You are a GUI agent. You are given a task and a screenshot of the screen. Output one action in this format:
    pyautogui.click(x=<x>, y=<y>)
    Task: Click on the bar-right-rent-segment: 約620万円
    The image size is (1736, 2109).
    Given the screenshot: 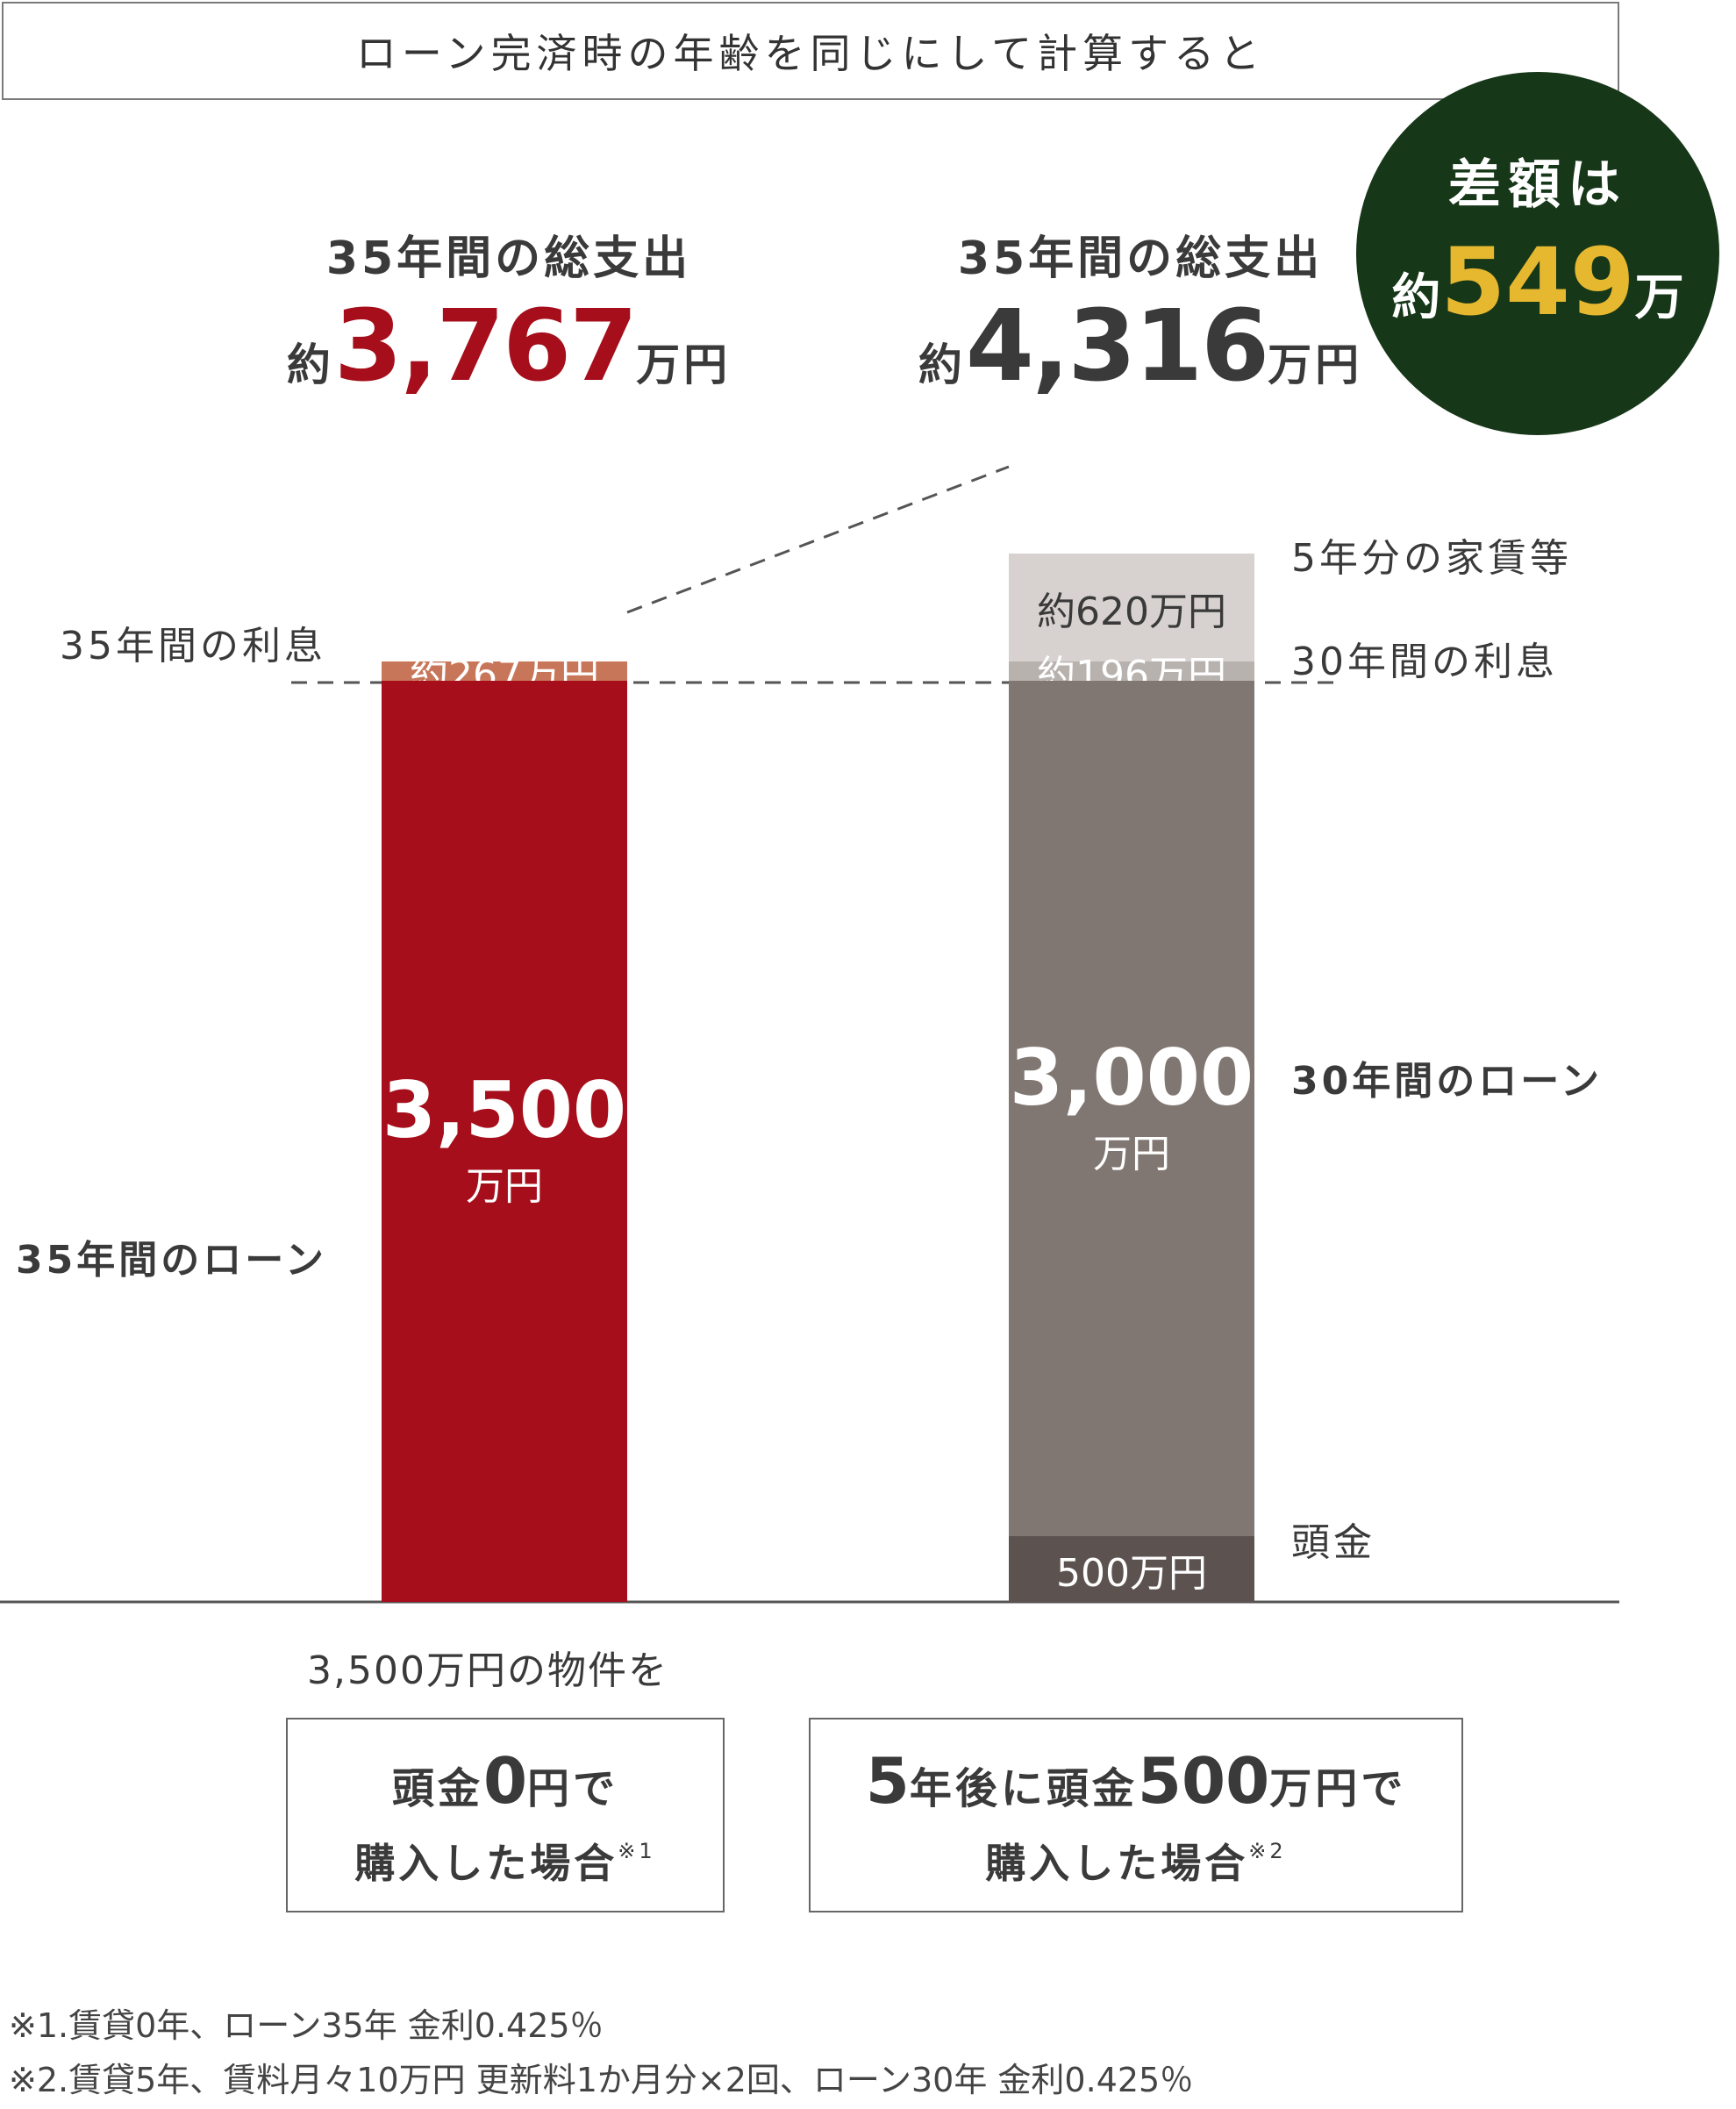 What is the action you would take?
    pyautogui.click(x=1131, y=608)
    